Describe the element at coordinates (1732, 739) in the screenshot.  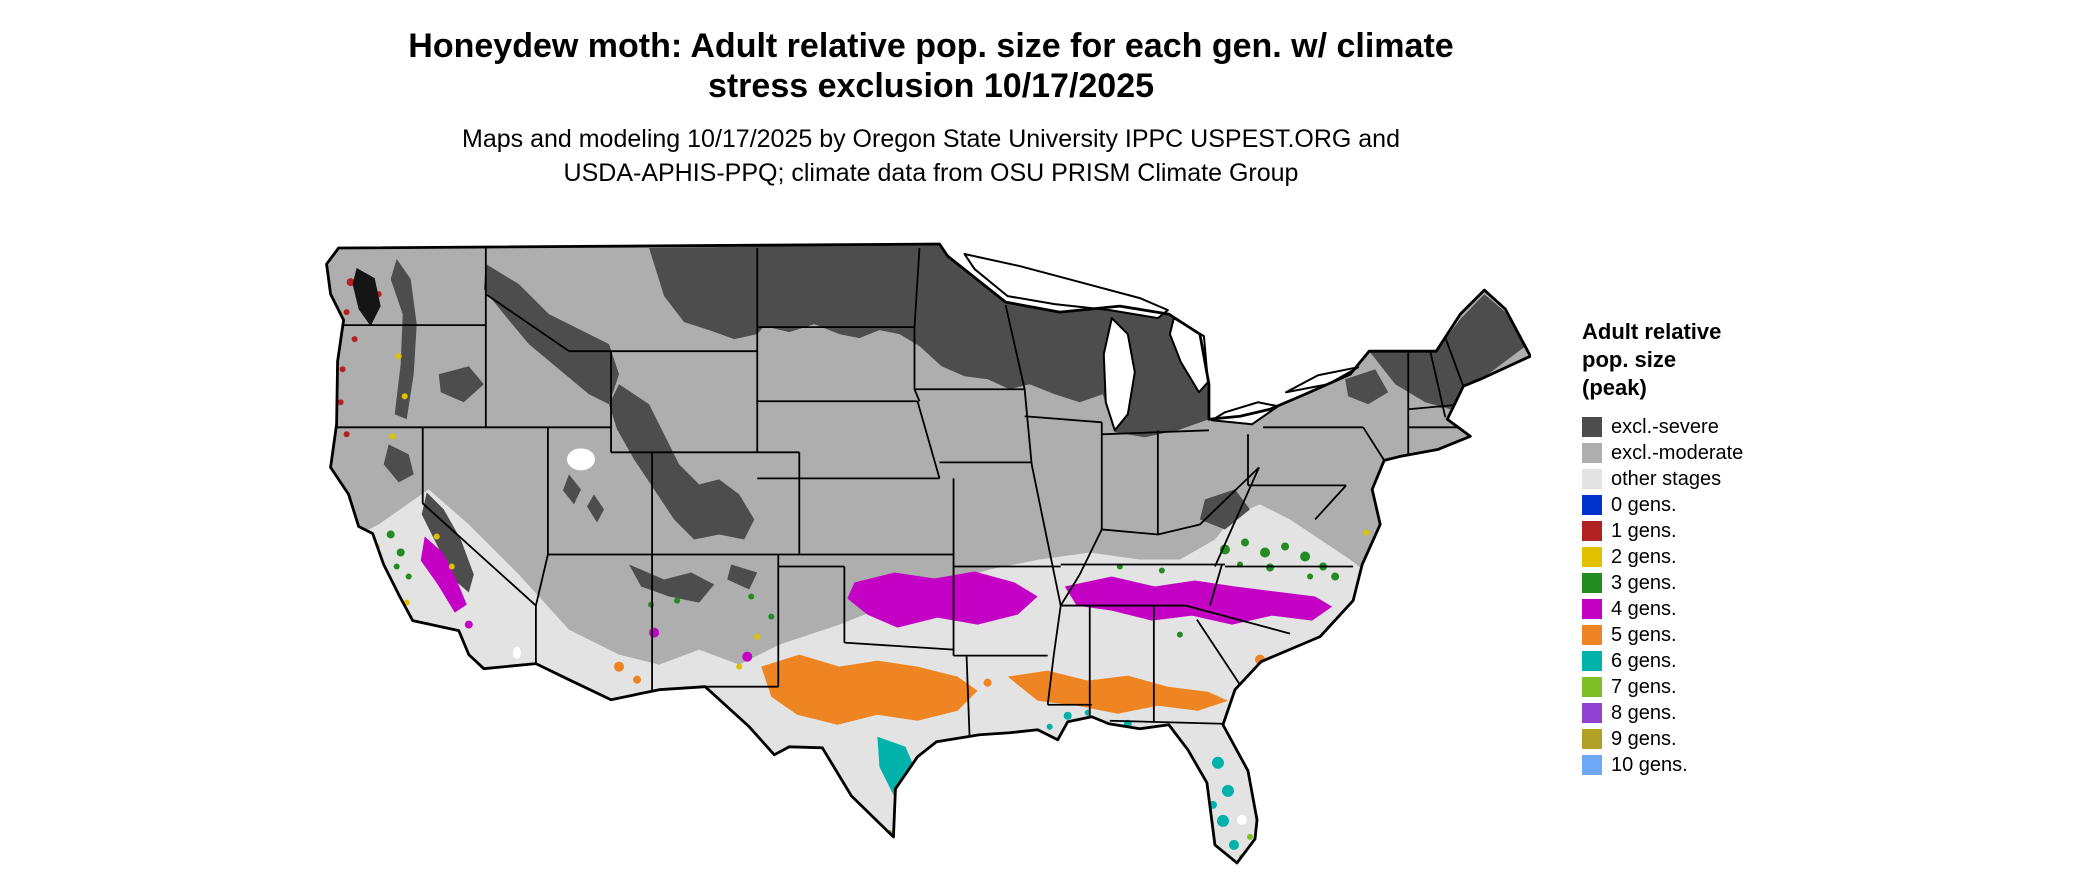
I see `legend-item-9-gens: 9 gens.` at that location.